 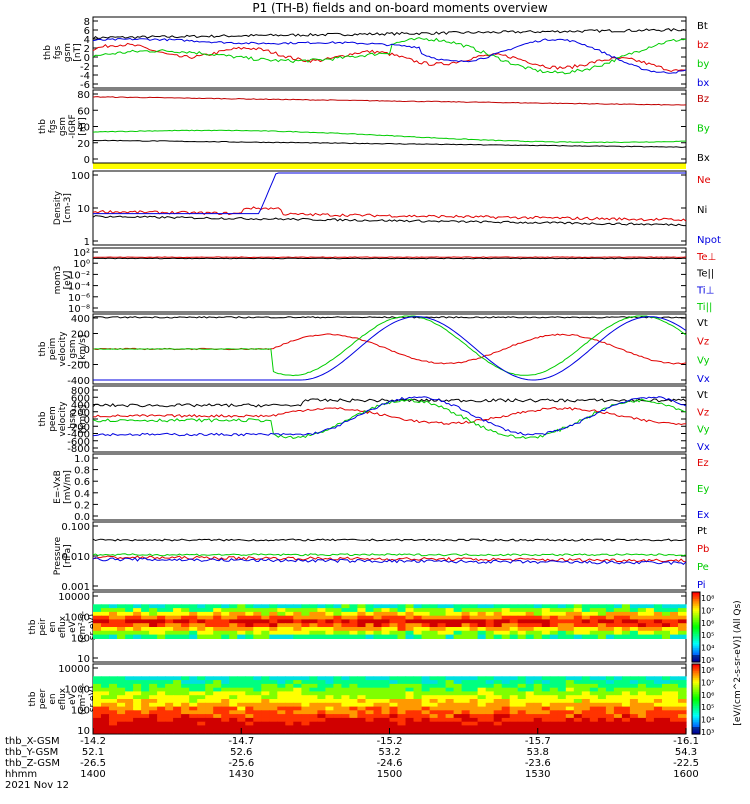 I want to click on colorbar-tick-label: 10⁷, so click(x=707, y=610).